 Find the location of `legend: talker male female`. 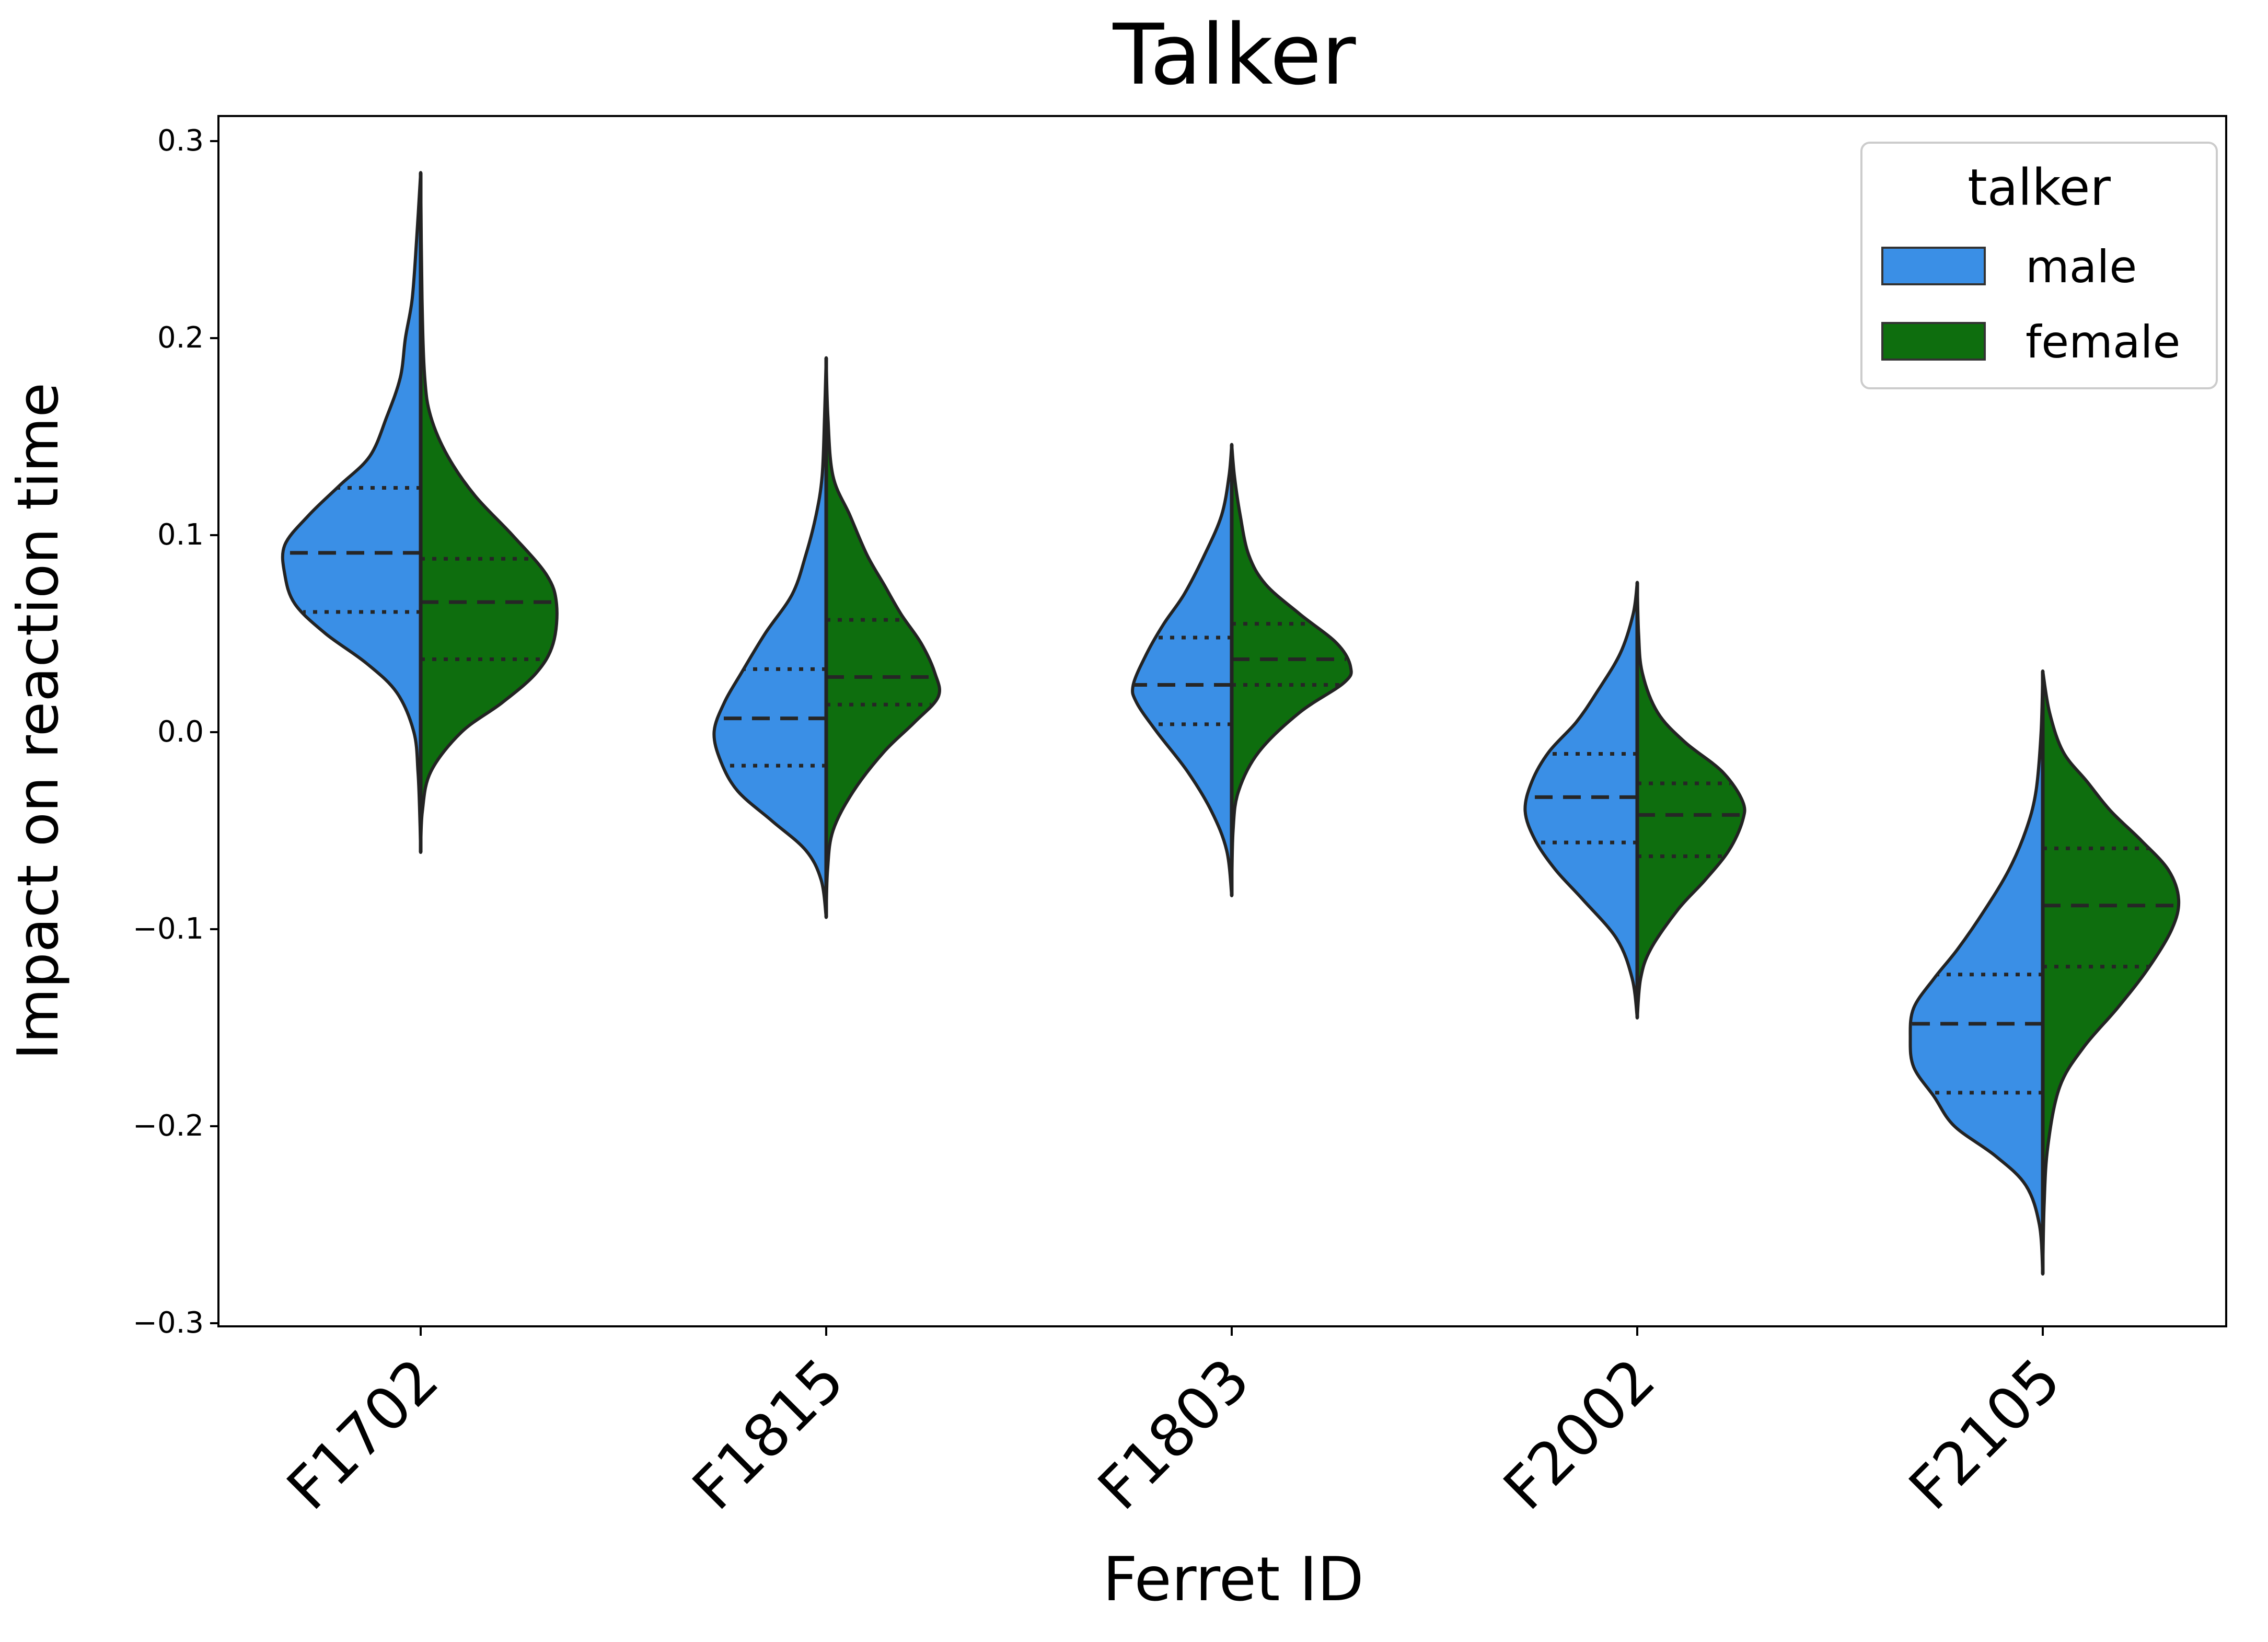

legend: talker male female is located at coordinates (2039, 266).